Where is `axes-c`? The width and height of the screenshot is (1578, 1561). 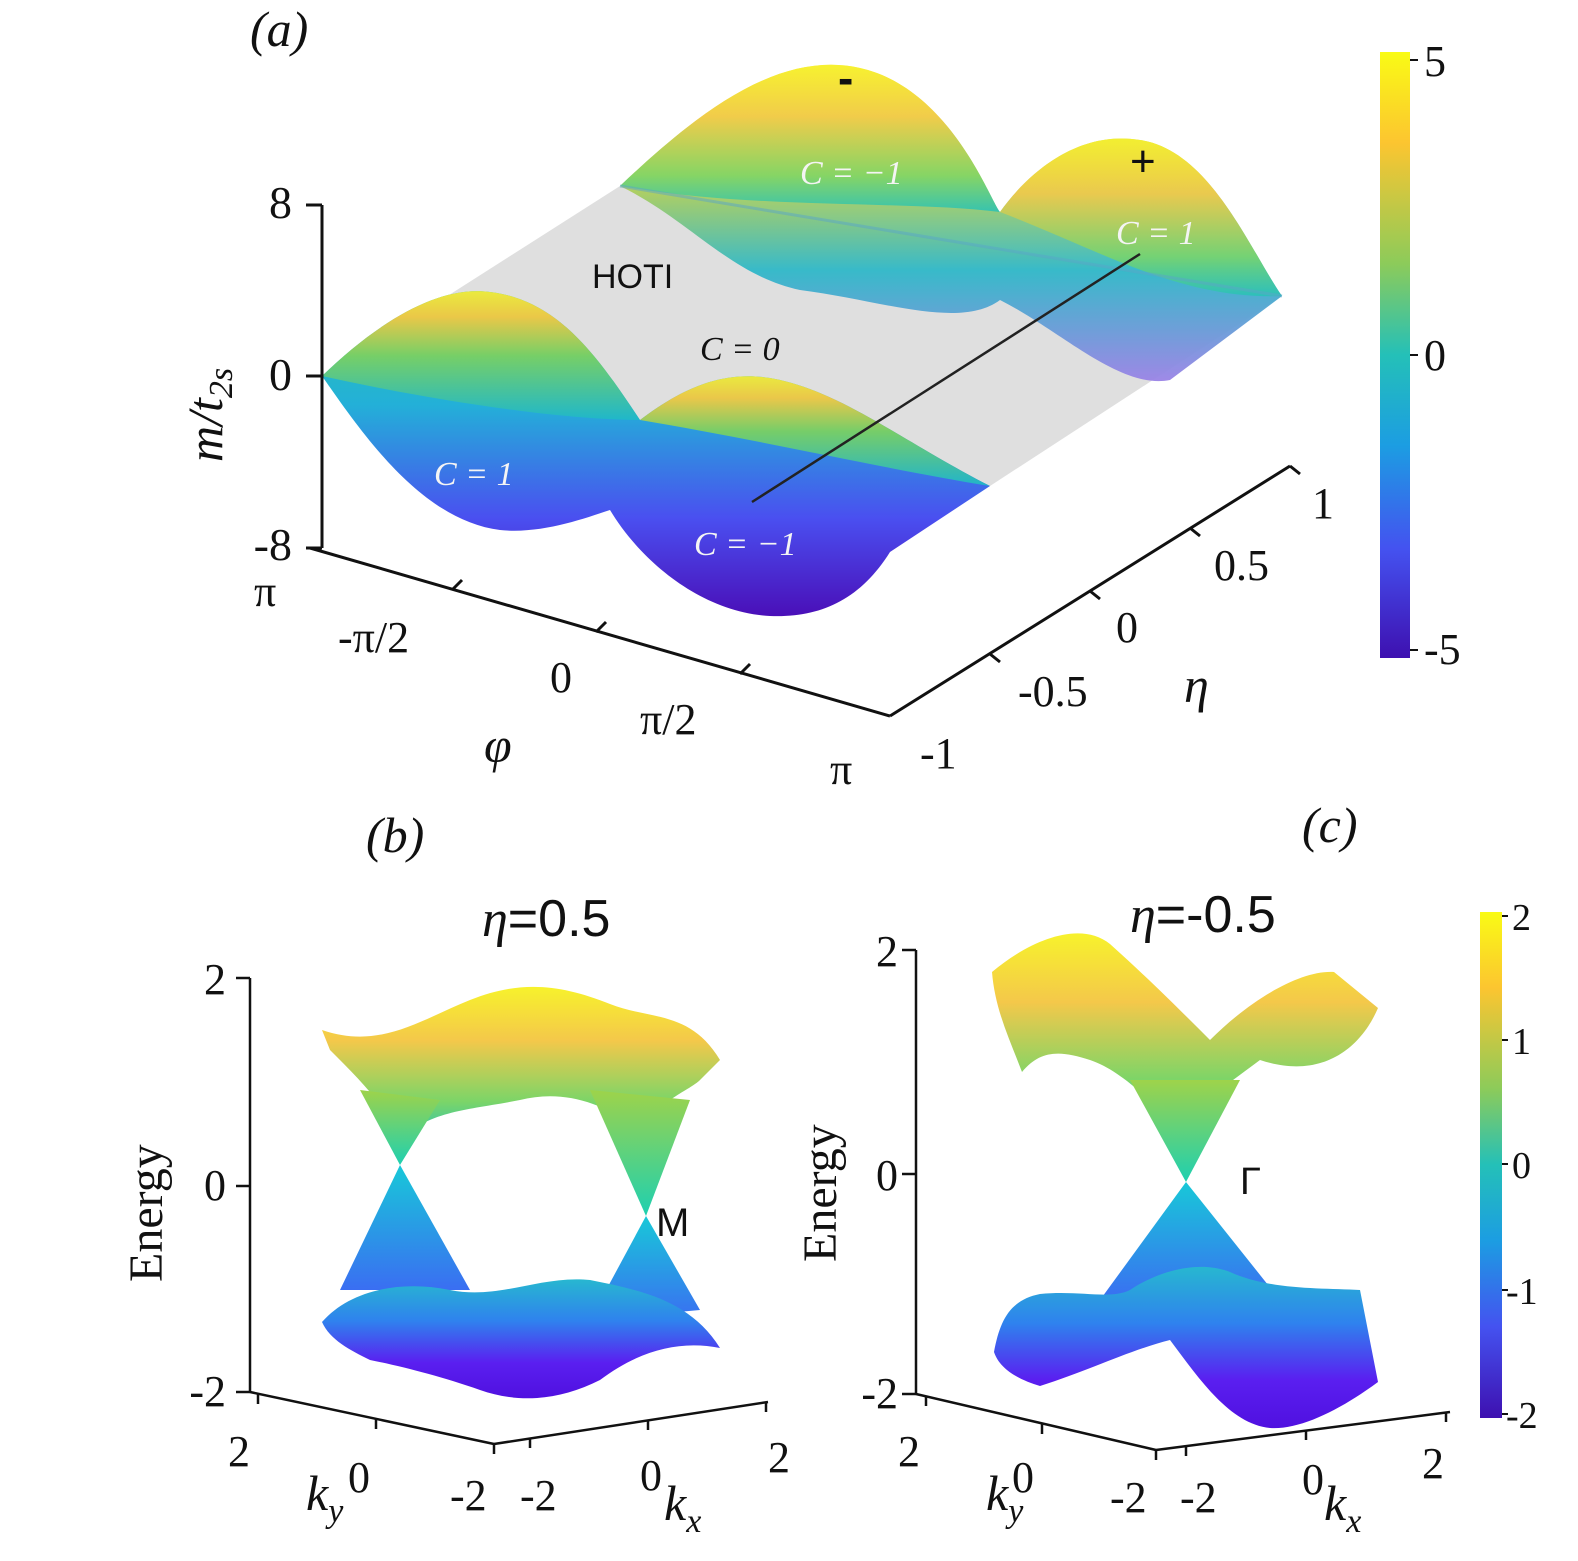 axes-c is located at coordinates (1176, 1204).